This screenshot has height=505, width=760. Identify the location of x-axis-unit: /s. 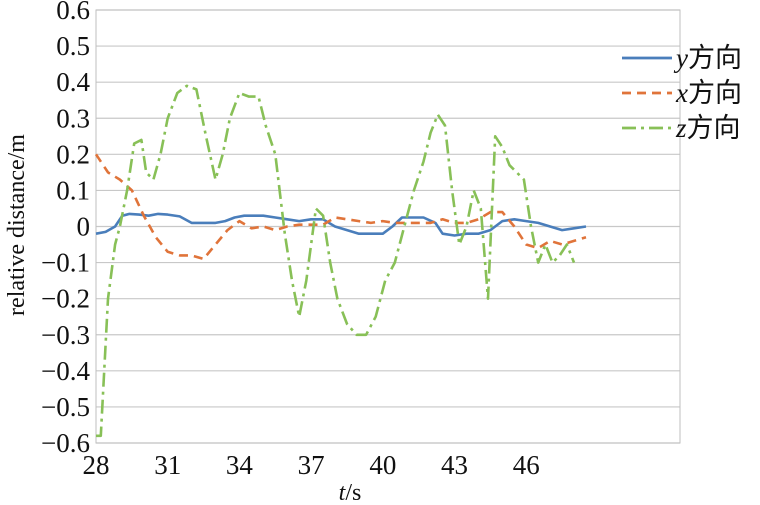
(353, 492).